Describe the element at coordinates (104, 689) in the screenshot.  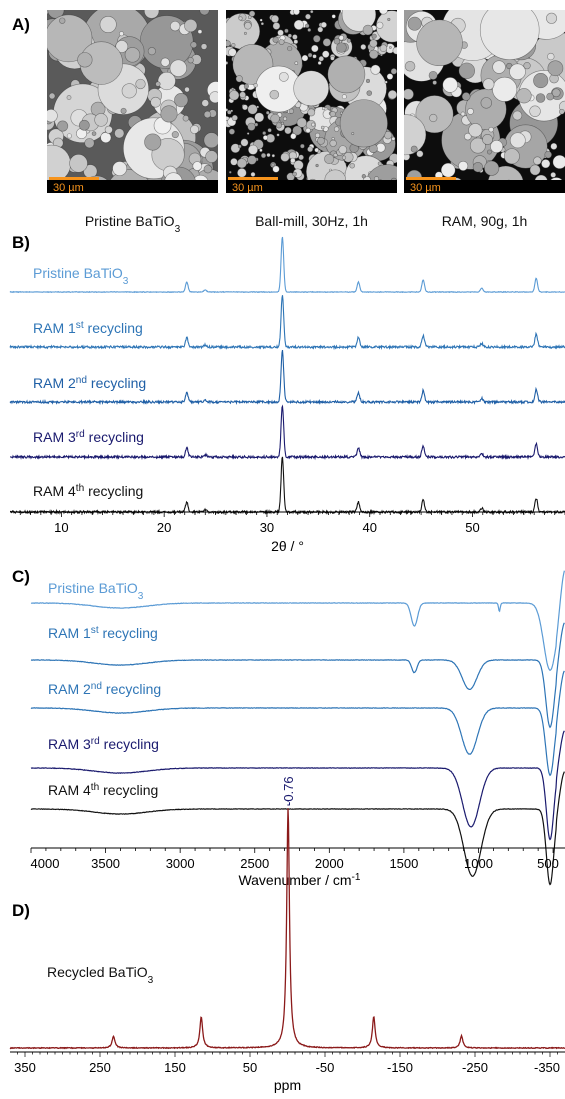
I see `ir-series-label-3: RAM 2nd recycling` at that location.